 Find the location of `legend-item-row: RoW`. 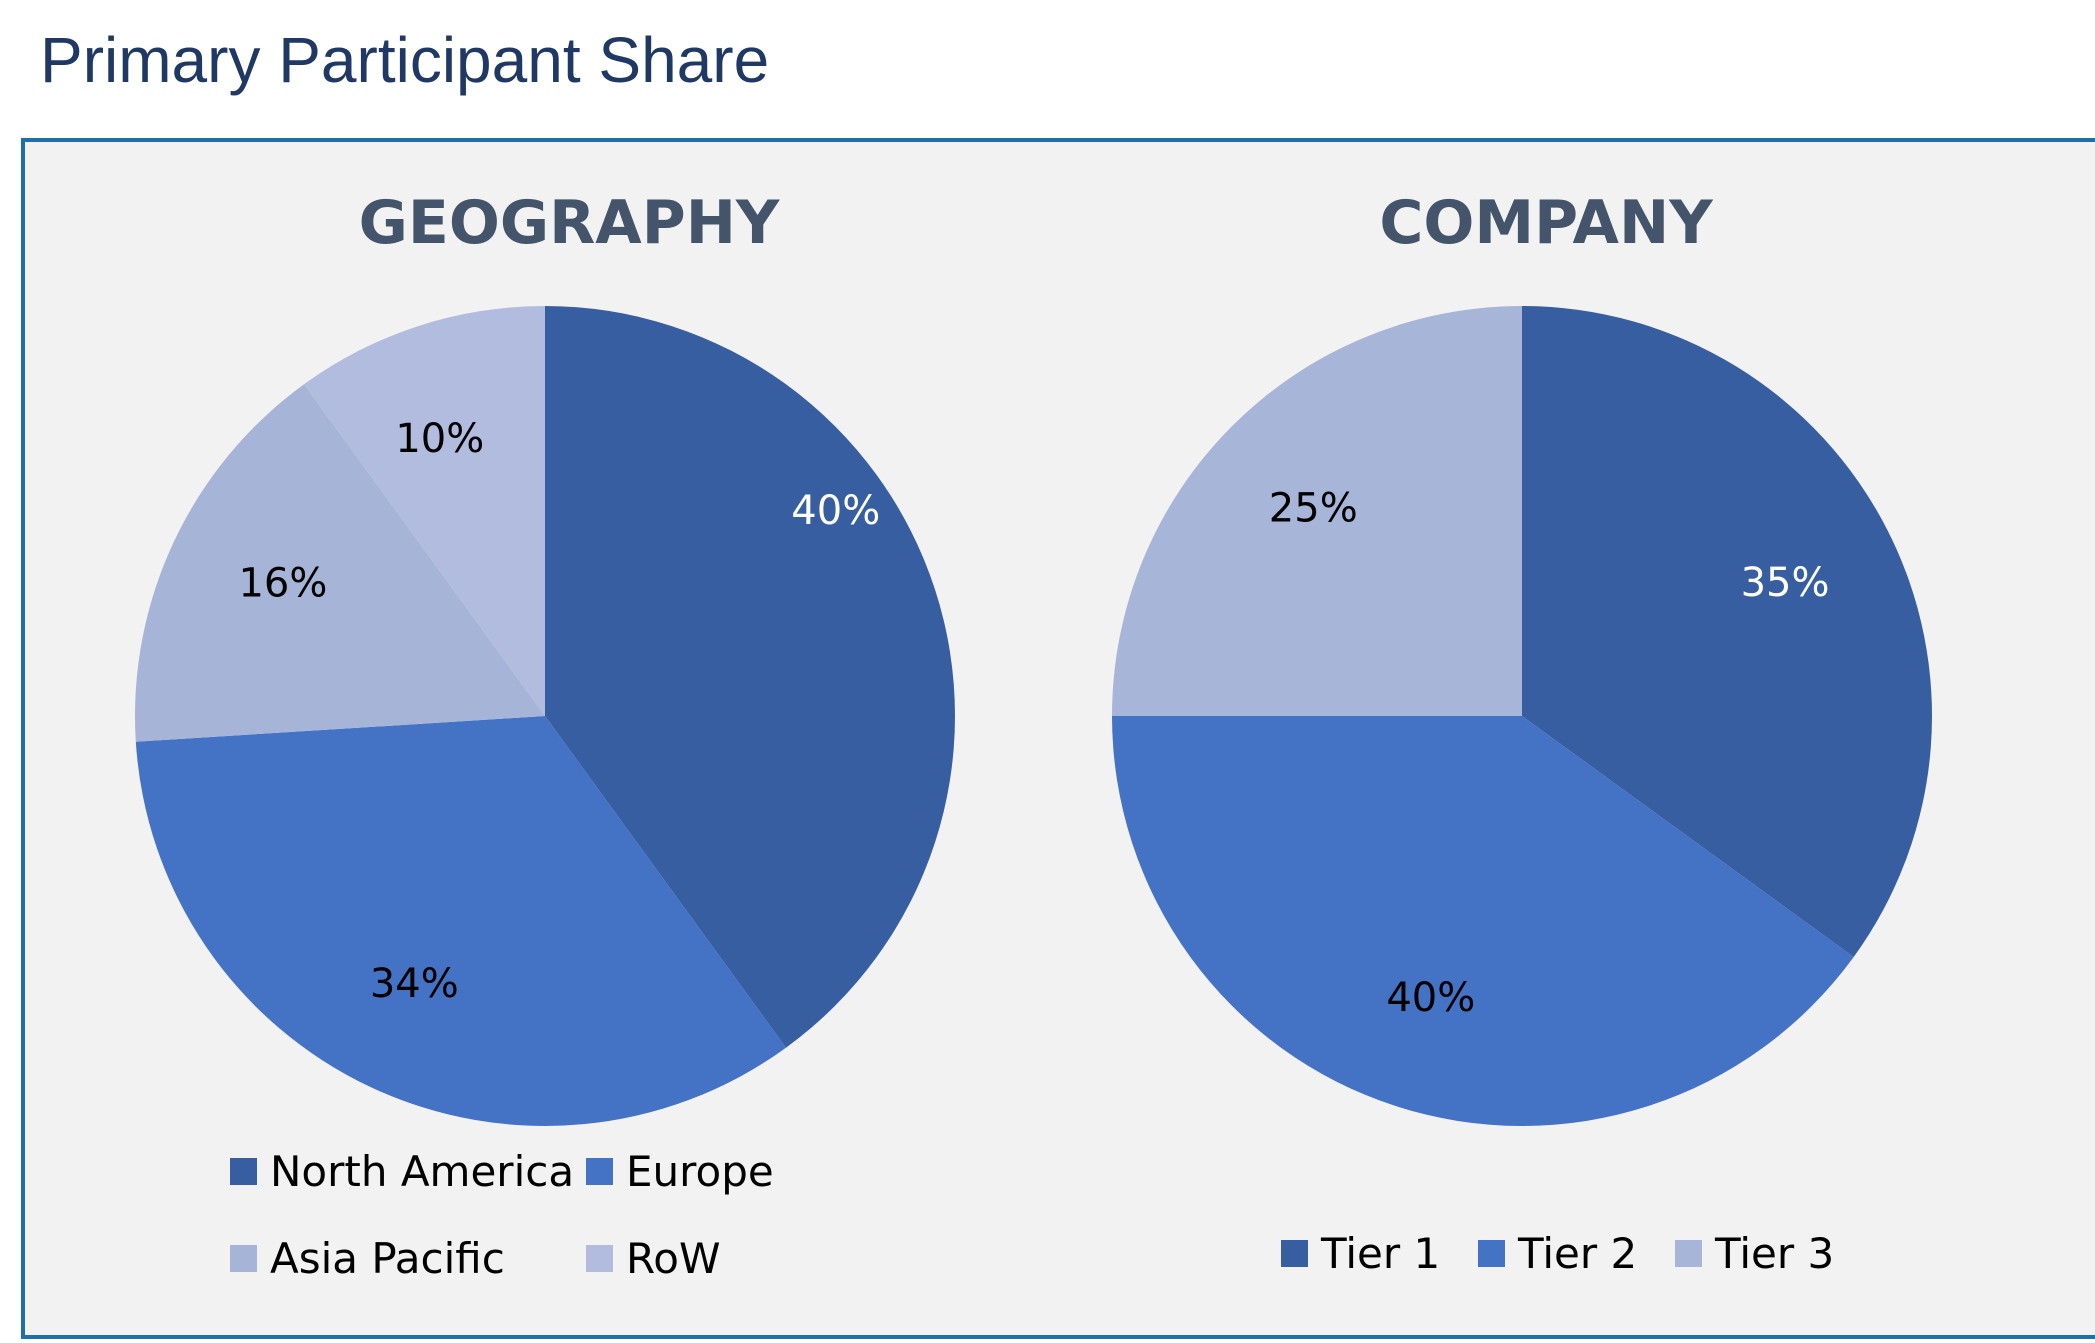

legend-item-row: RoW is located at coordinates (653, 1258).